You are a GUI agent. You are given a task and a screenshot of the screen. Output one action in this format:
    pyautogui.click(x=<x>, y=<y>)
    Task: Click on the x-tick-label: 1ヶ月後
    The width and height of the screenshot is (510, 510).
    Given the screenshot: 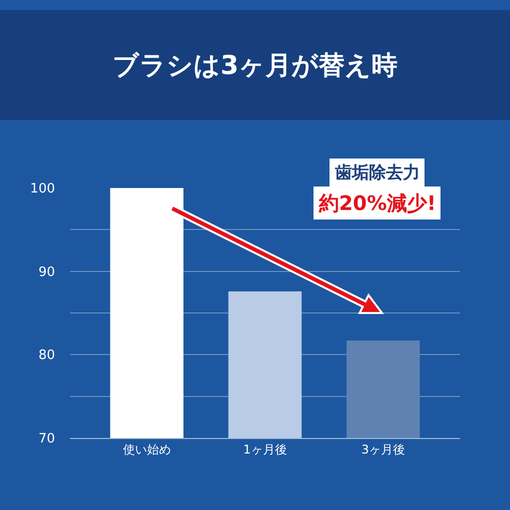 What is the action you would take?
    pyautogui.click(x=265, y=449)
    